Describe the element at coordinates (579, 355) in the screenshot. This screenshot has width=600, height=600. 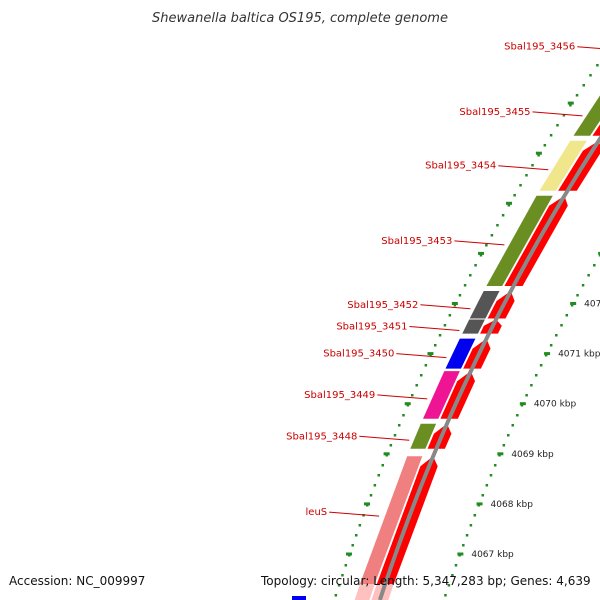
I see `scale-label: 4071 kbp` at that location.